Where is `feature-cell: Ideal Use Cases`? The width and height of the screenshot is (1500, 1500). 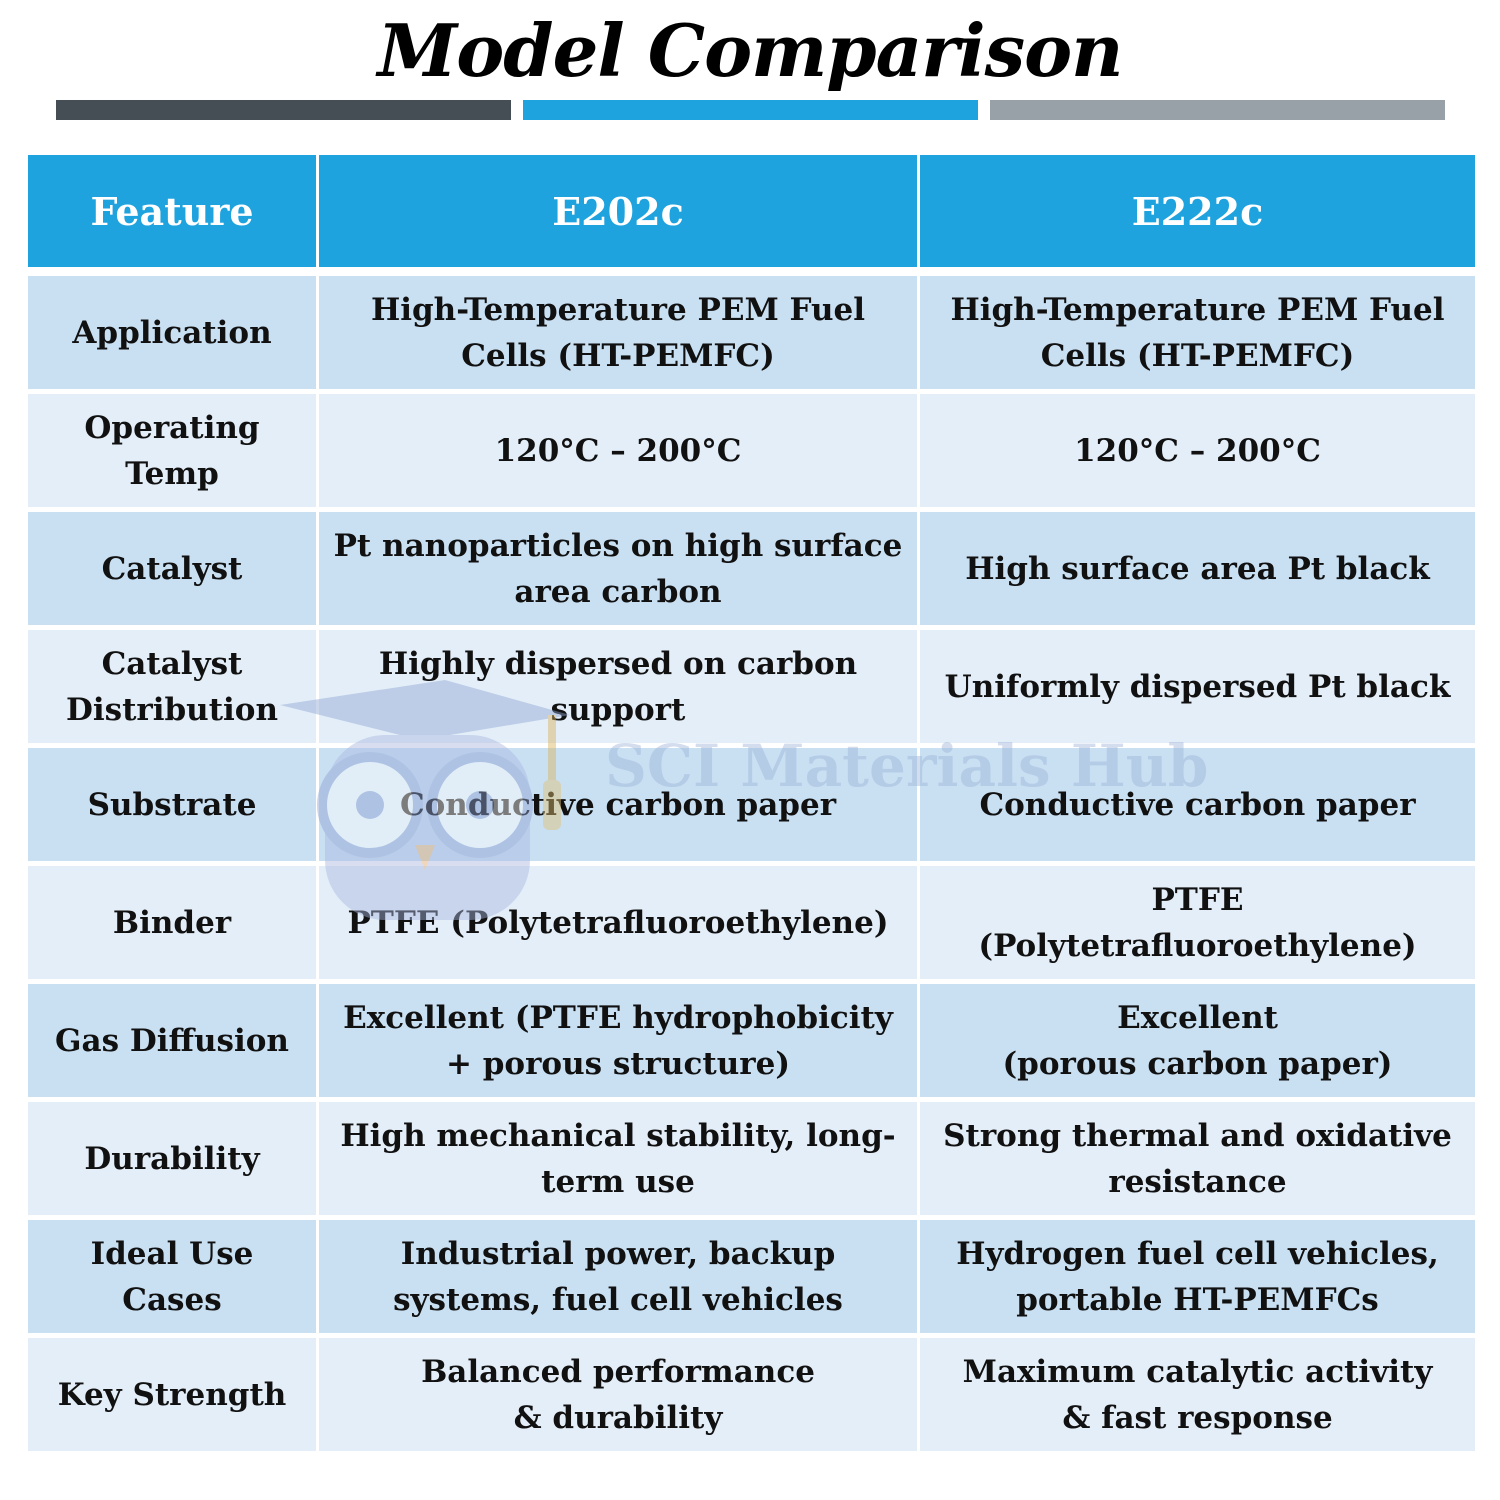
feature-cell: Ideal Use Cases is located at coordinates (173, 1279).